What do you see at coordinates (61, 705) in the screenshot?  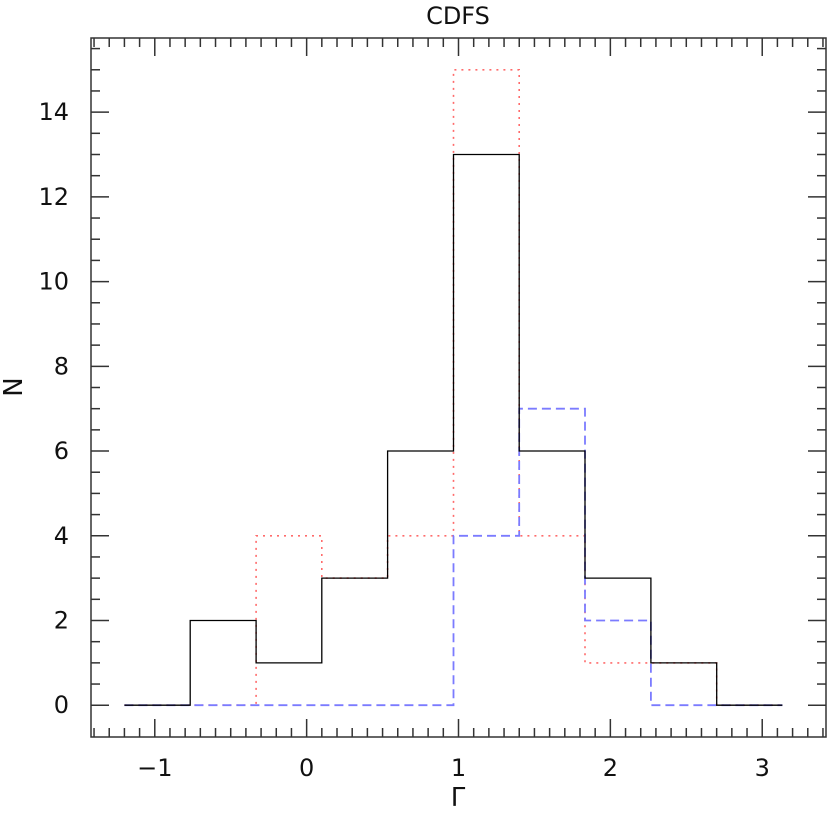 I see `y-tick-label: 0` at bounding box center [61, 705].